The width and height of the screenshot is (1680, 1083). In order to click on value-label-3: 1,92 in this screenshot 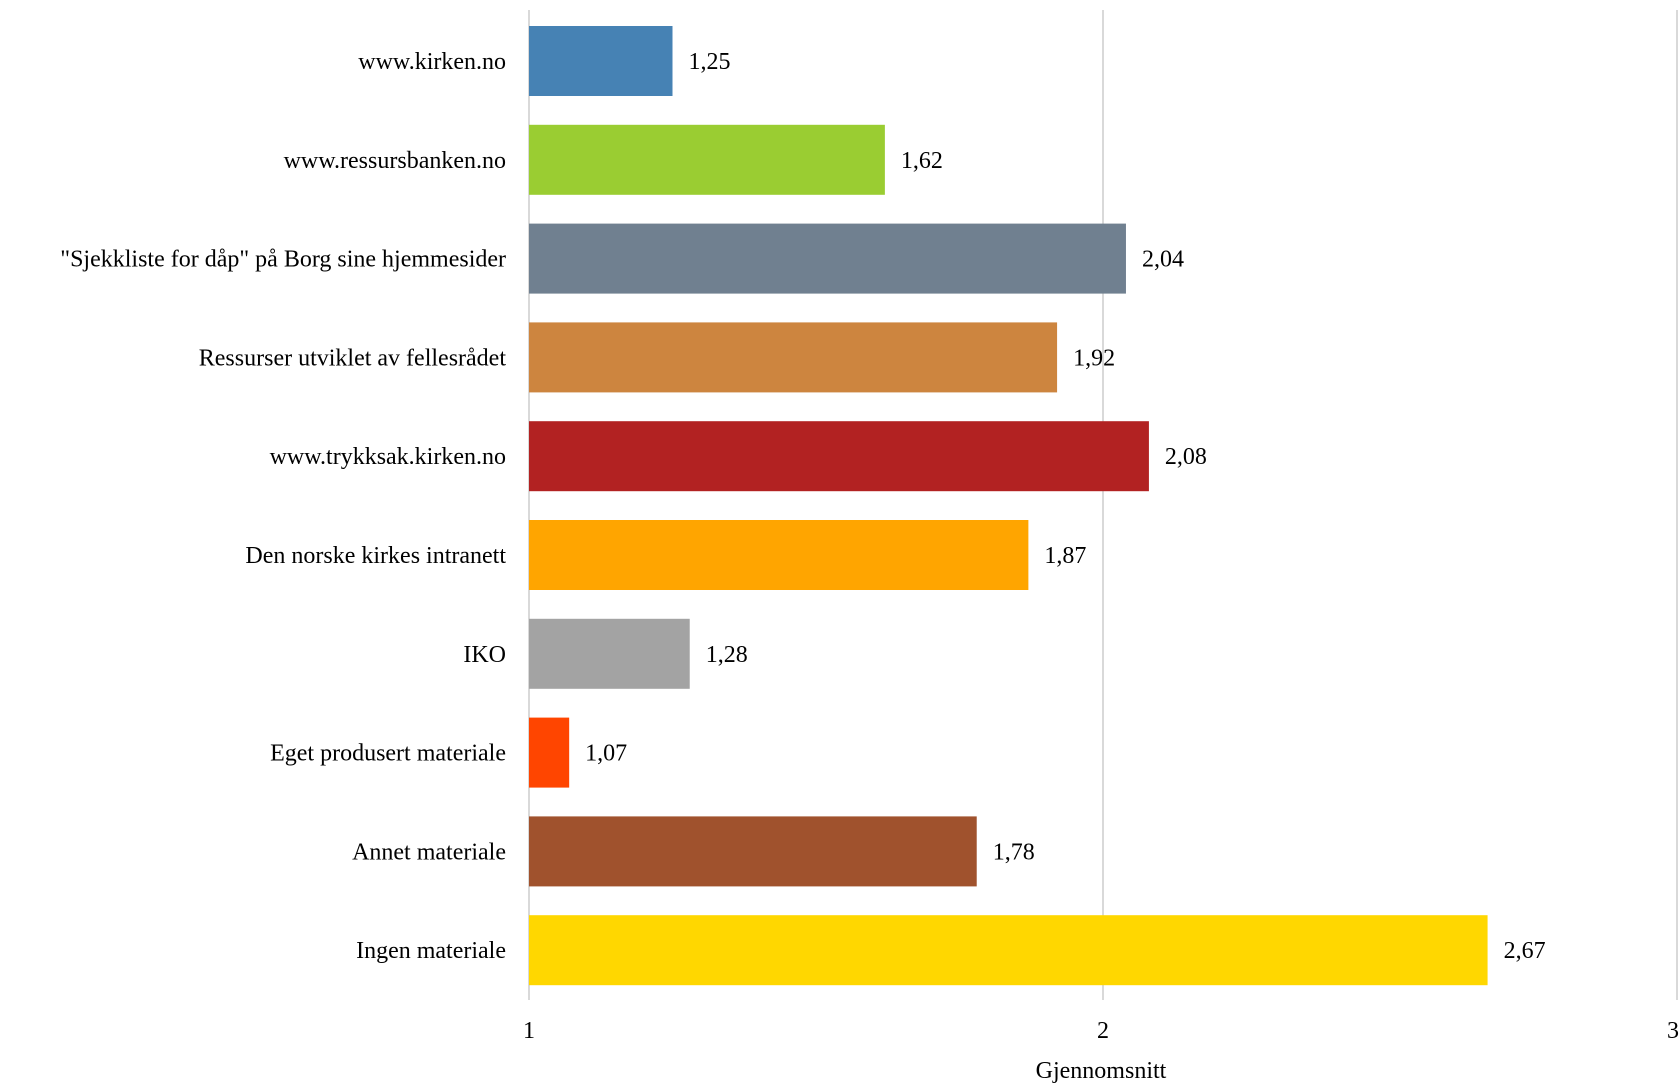, I will do `click(1094, 358)`.